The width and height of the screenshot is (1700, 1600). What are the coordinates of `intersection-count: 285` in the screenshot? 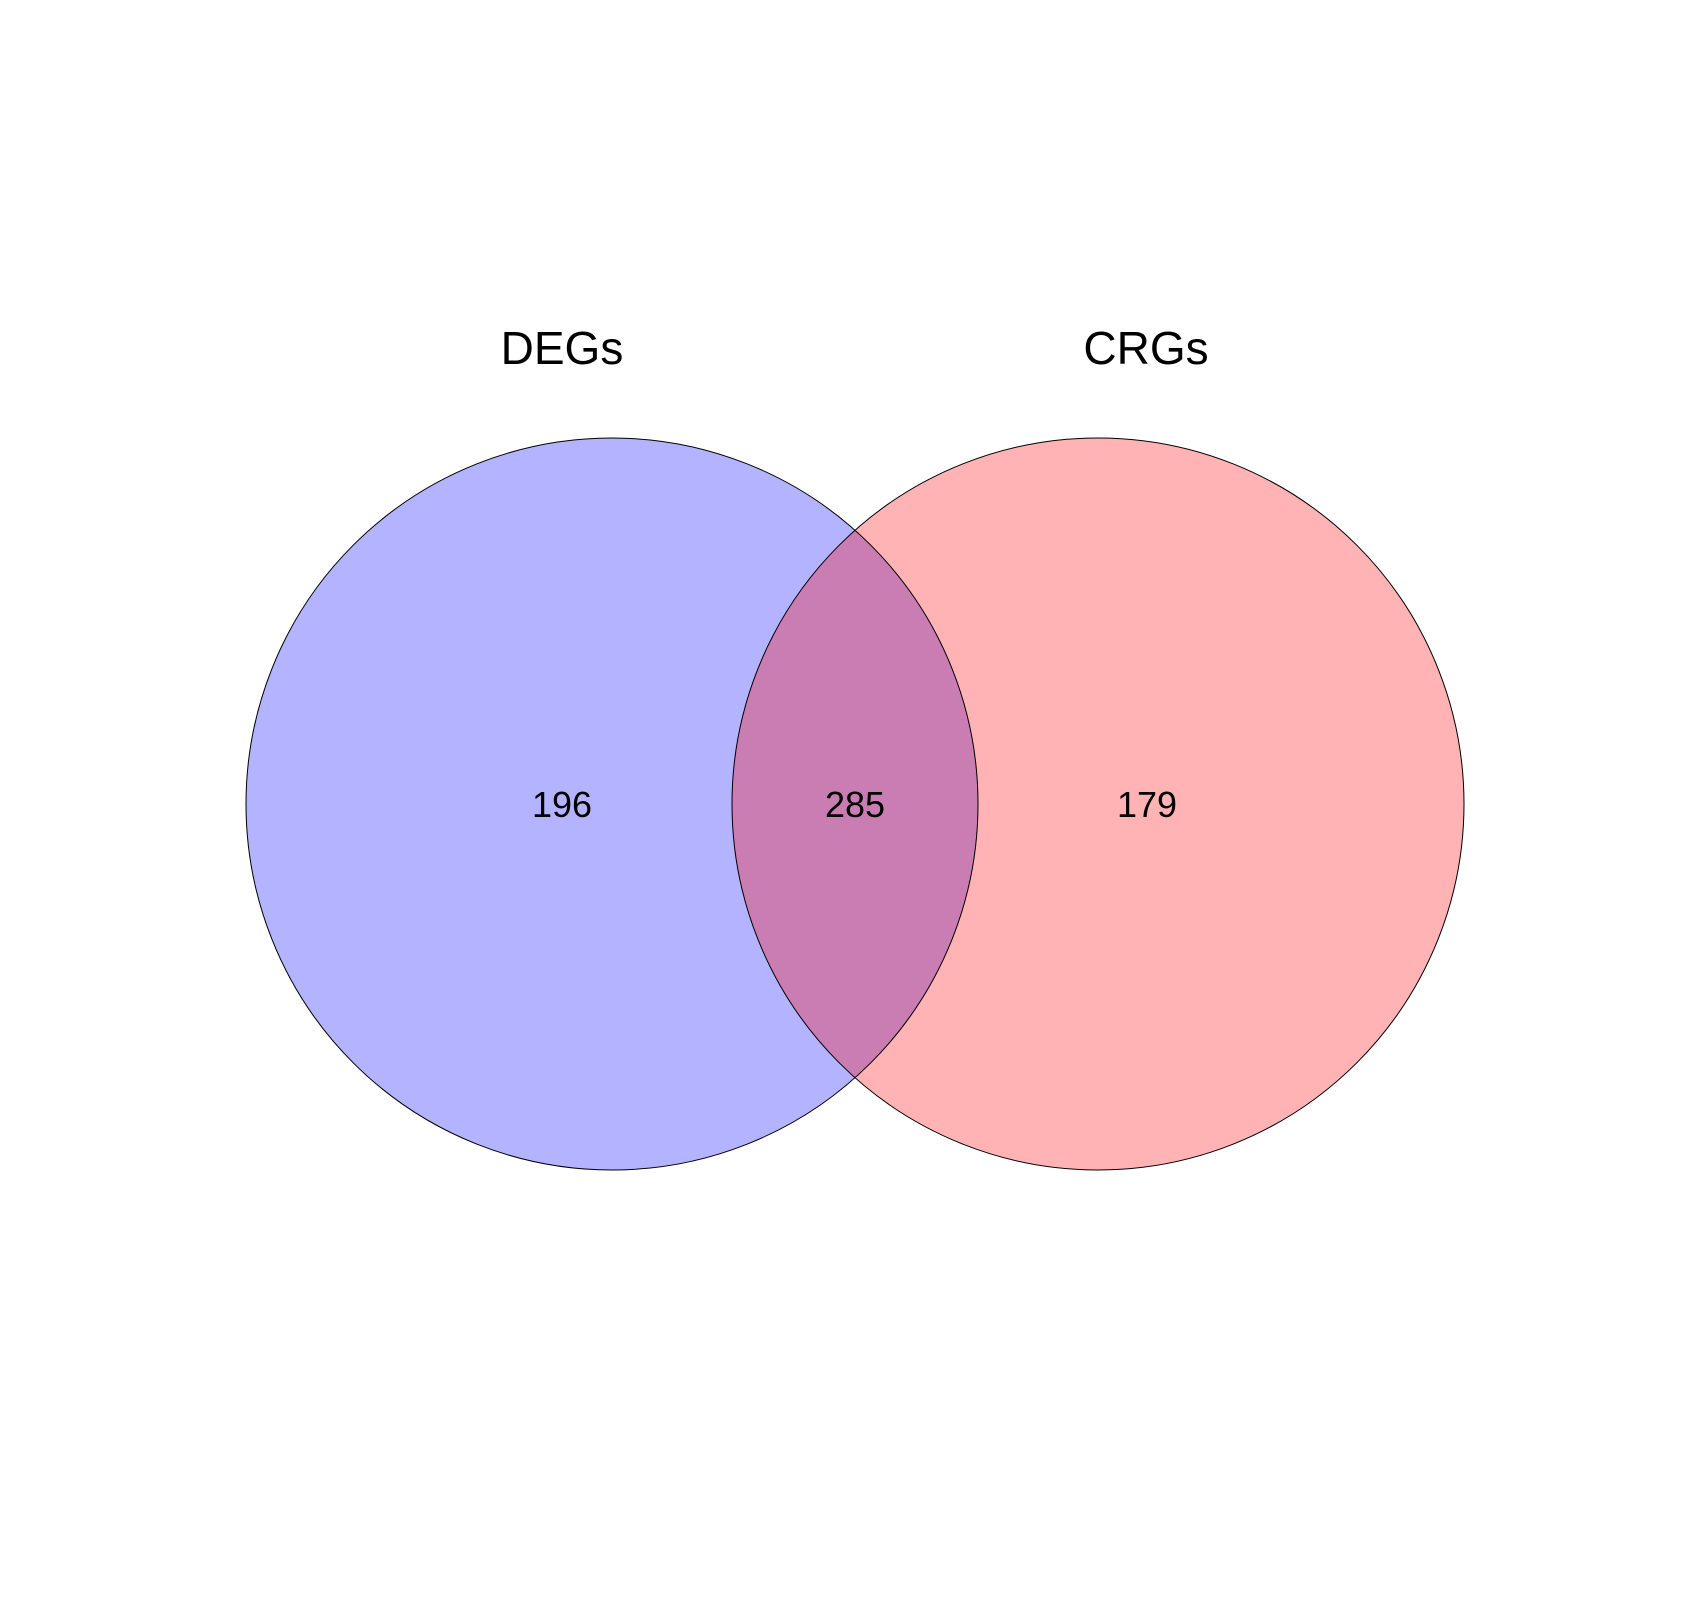 It's located at (855, 804).